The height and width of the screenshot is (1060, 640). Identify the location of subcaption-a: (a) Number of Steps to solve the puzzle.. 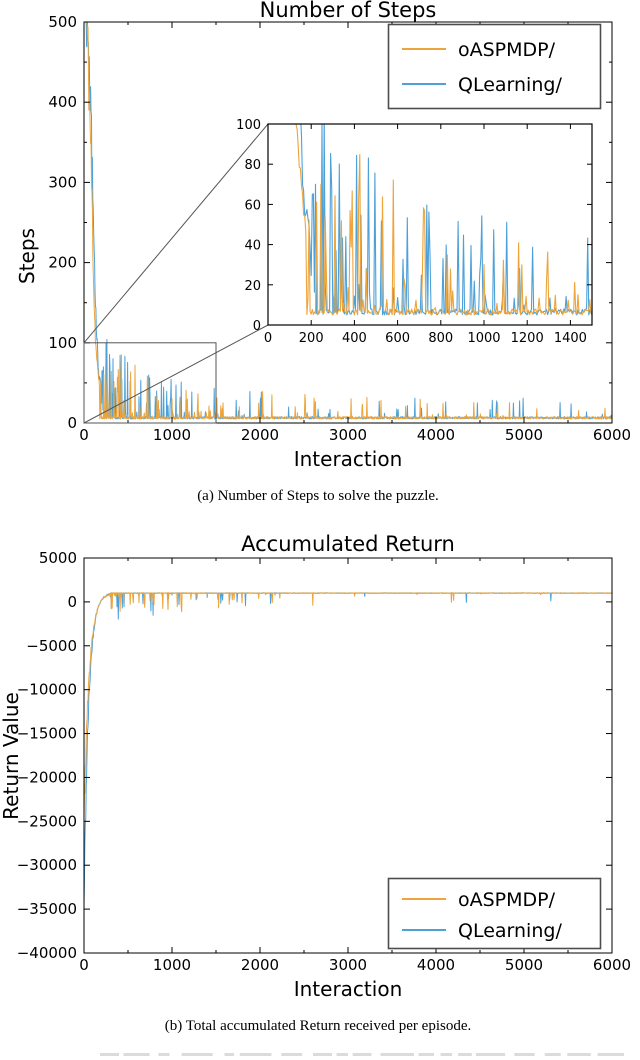
(318, 496).